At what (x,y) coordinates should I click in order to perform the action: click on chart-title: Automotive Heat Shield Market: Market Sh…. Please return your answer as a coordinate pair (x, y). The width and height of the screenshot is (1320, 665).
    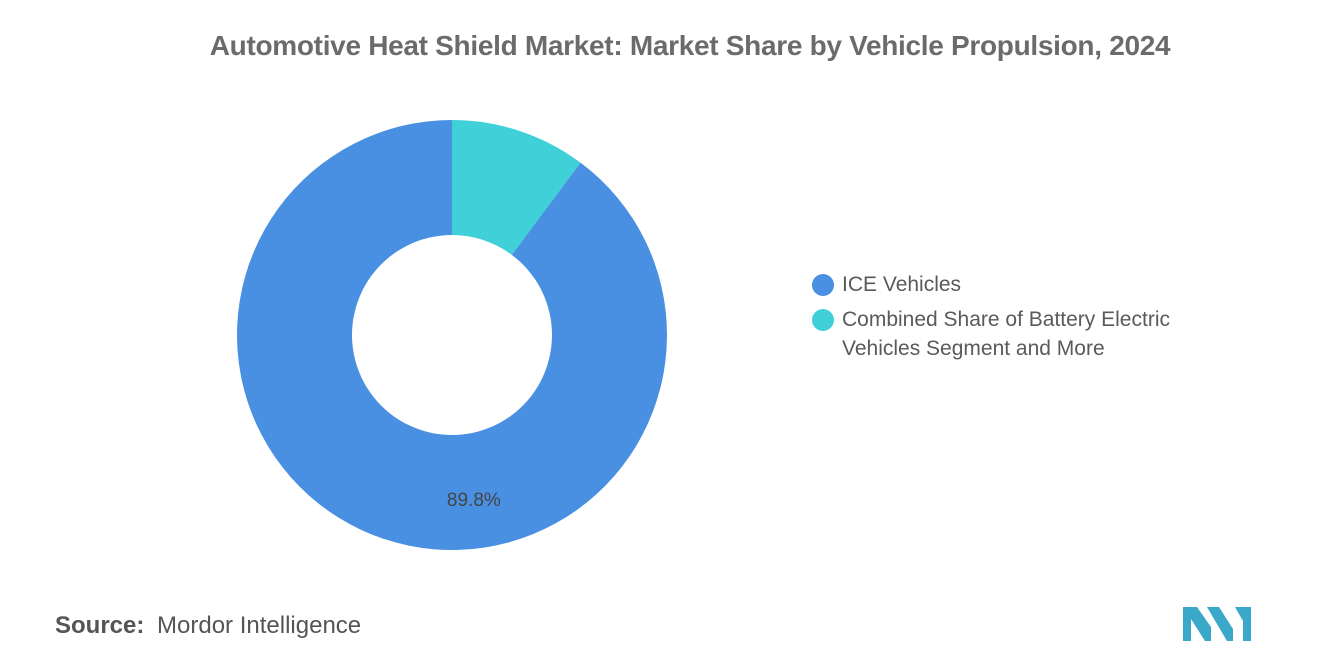
    Looking at the image, I should click on (690, 45).